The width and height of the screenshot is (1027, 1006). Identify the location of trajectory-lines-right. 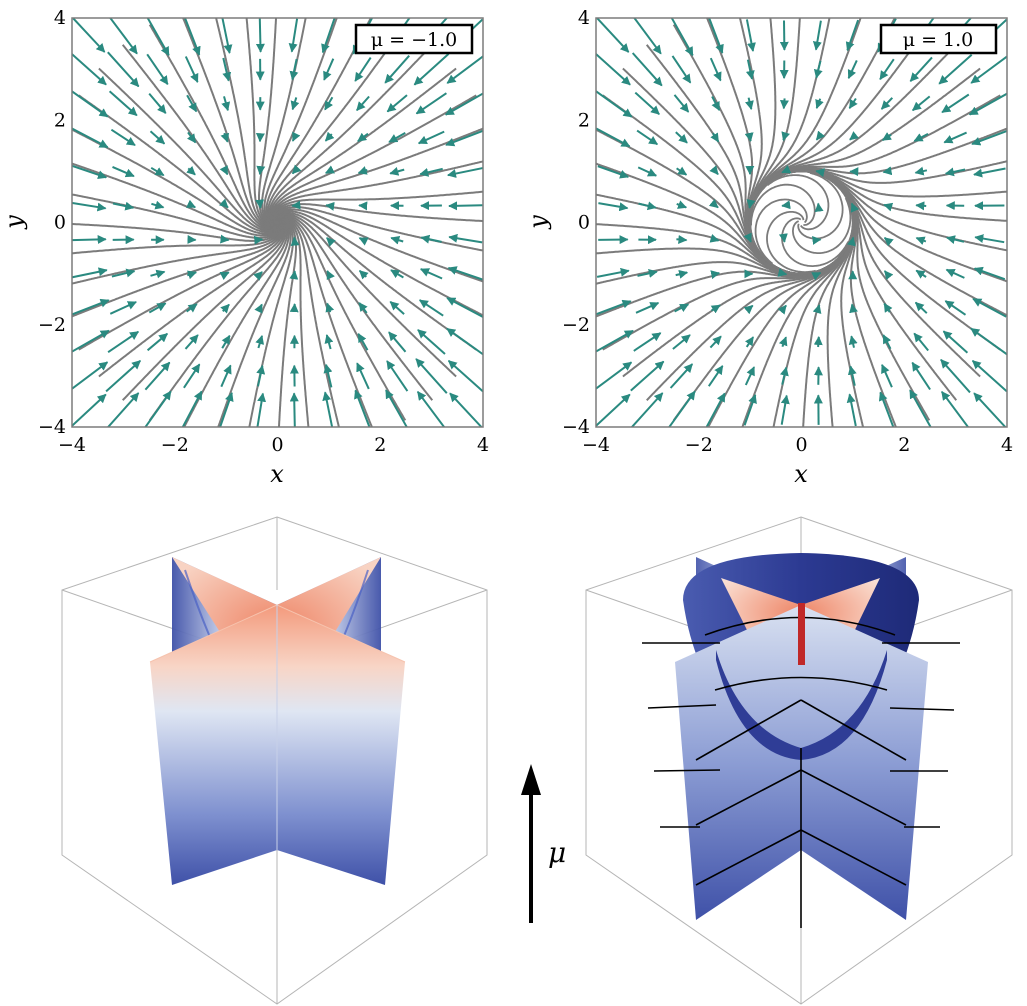
(801, 772).